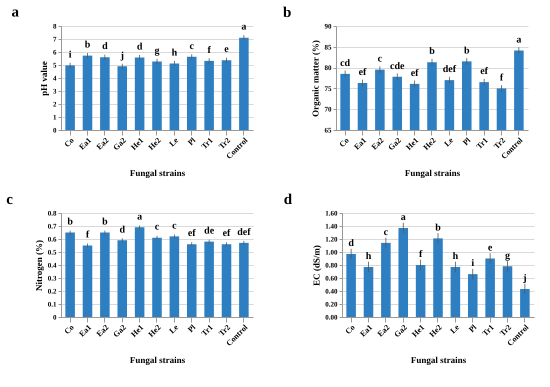  Describe the element at coordinates (403, 217) in the screenshot. I see `annotation: a` at that location.